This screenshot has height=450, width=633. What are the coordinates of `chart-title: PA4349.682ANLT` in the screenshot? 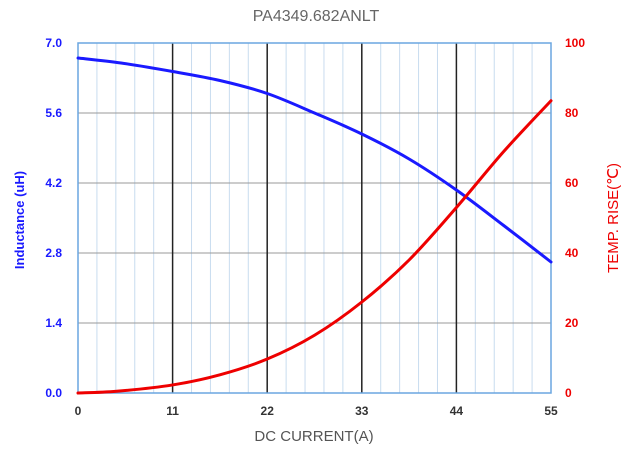 It's located at (316, 16).